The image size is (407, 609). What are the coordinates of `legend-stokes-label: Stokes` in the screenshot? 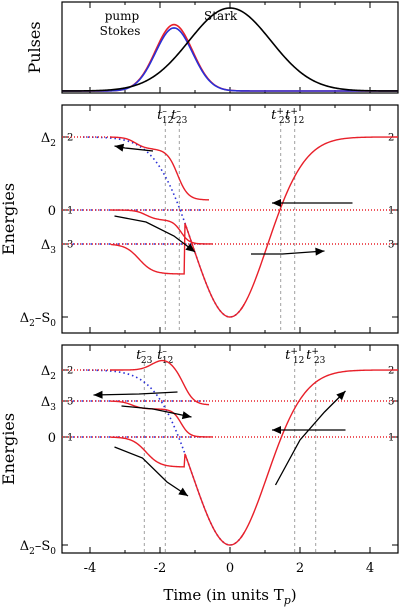 It's located at (120, 31).